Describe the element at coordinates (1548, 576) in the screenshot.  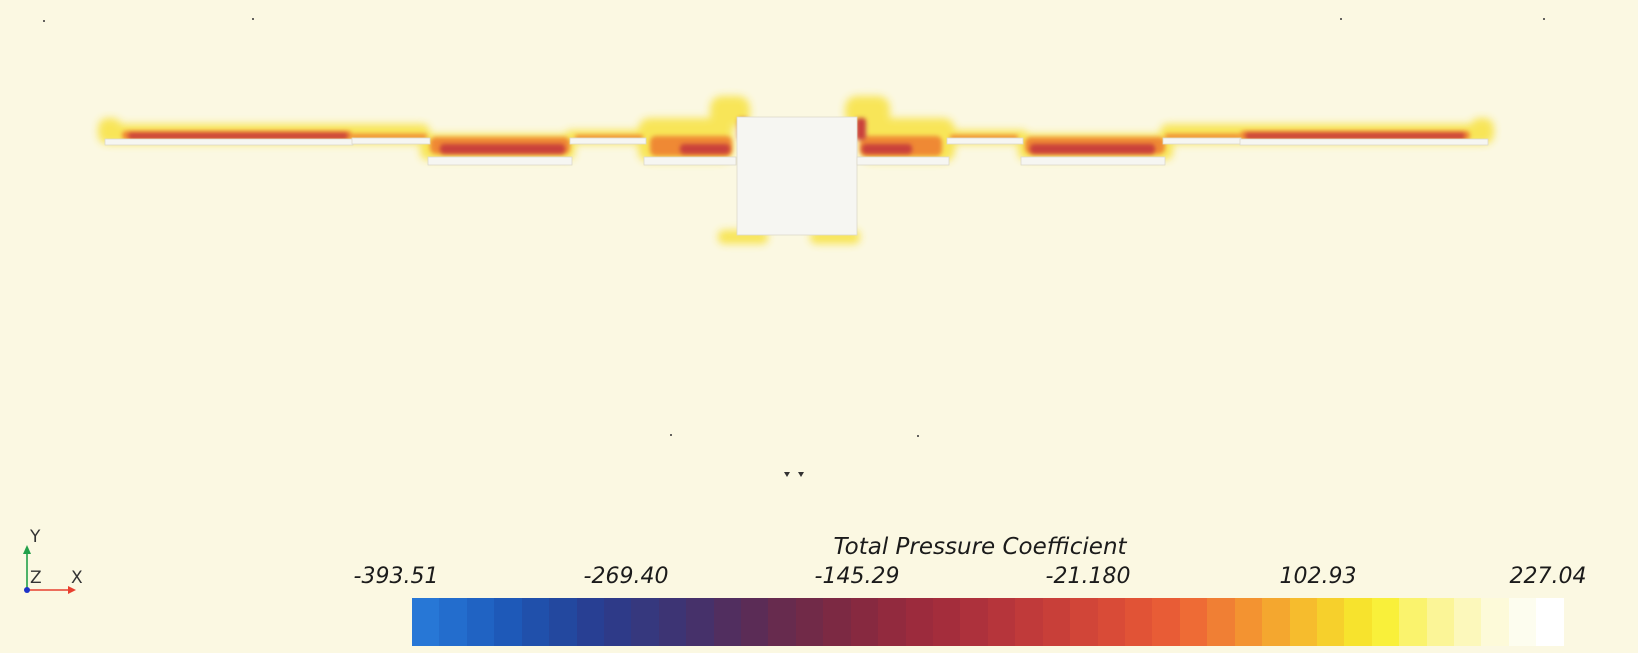
I see `colorbar-tick-label: 227.04` at that location.